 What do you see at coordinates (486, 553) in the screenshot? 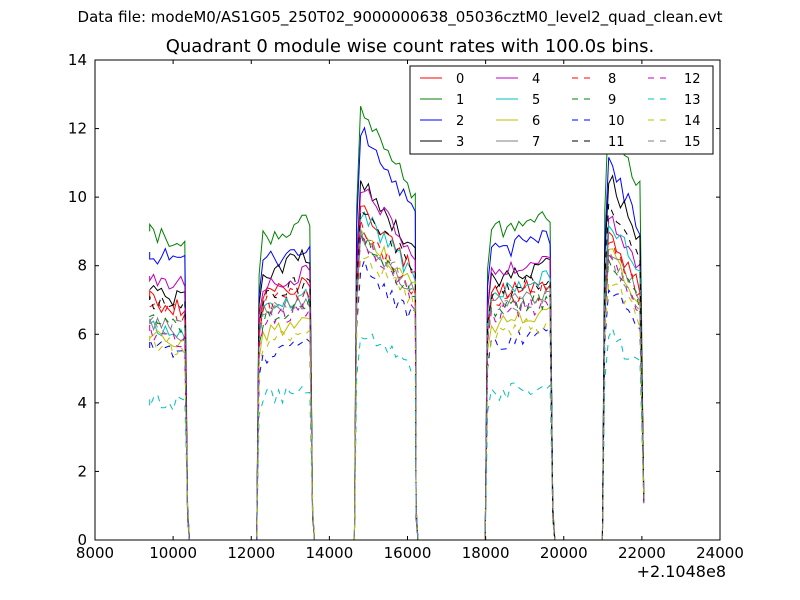
I see `x-tick-label: 18000` at bounding box center [486, 553].